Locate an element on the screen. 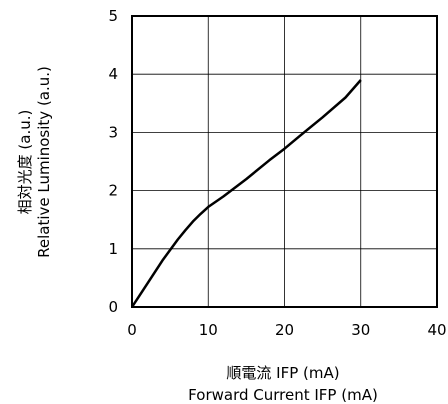  y-tick-label: 1 is located at coordinates (113, 249).